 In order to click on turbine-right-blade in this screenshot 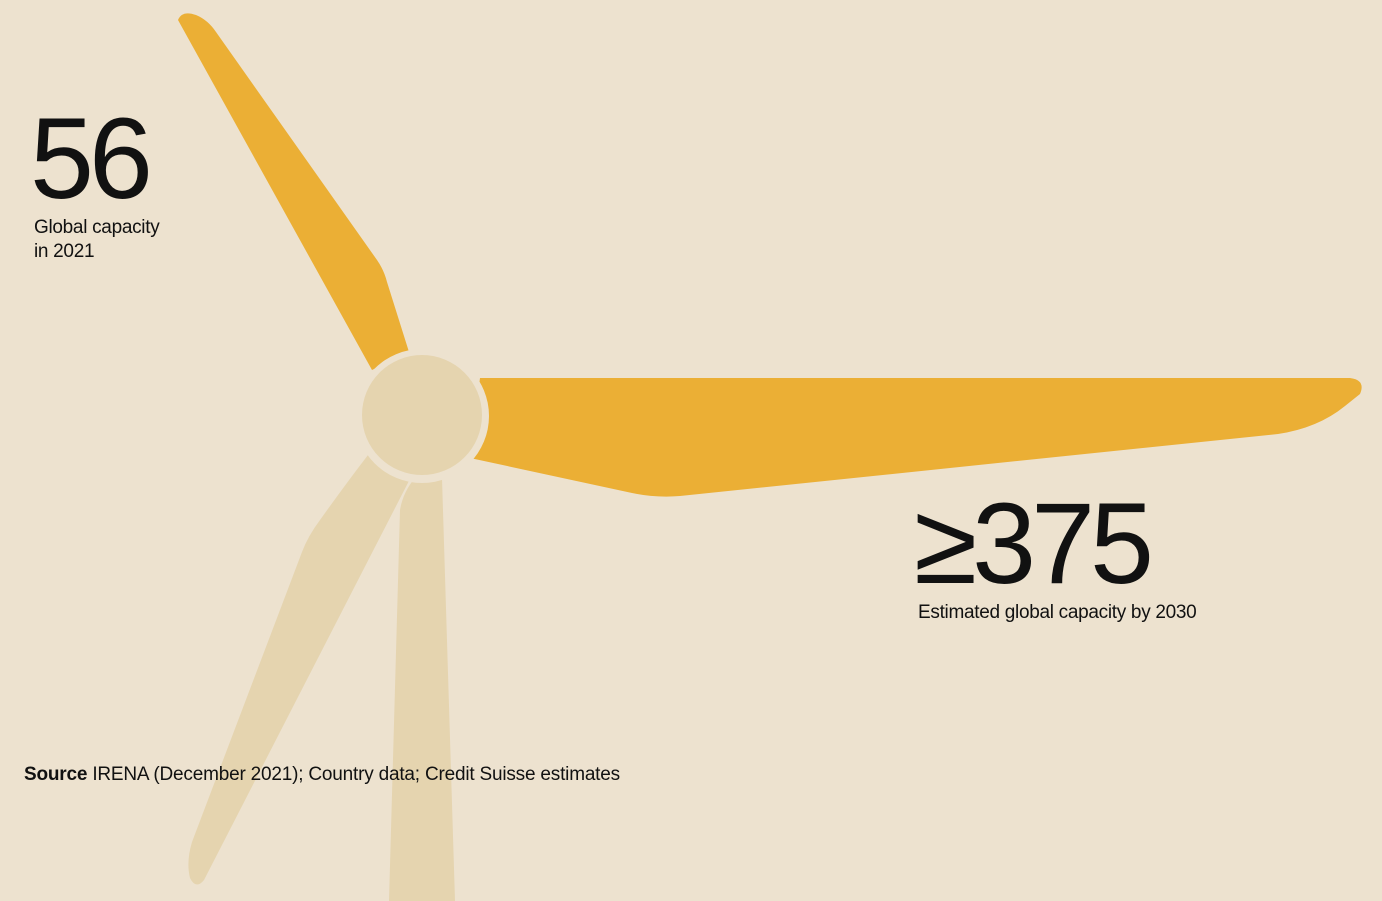, I will do `click(916, 437)`.